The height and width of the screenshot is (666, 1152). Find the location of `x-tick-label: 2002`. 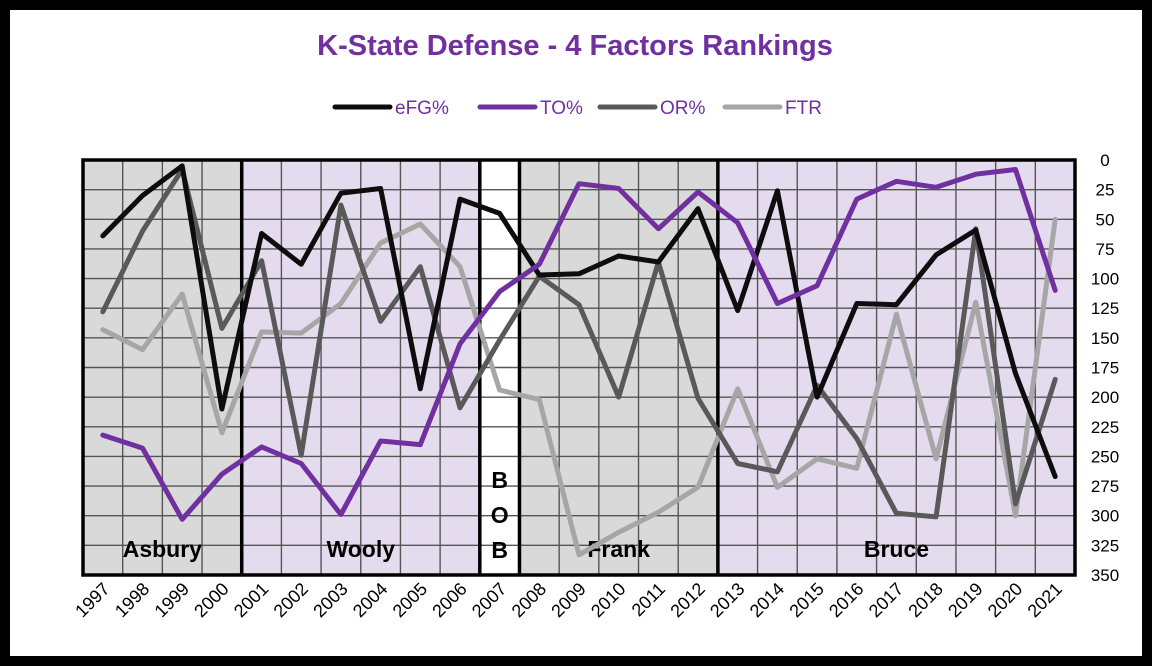

x-tick-label: 2002 is located at coordinates (291, 600).